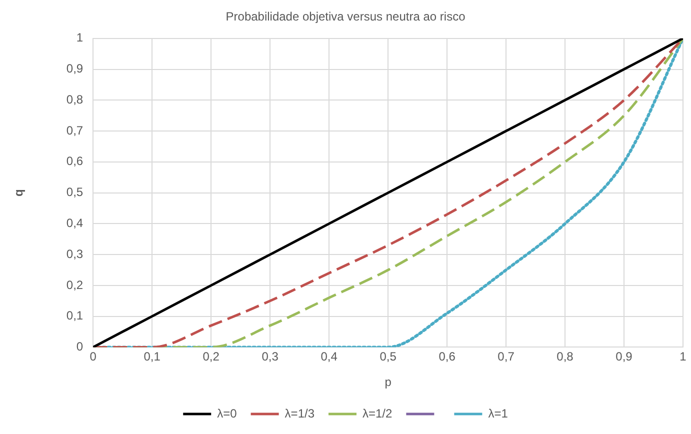  What do you see at coordinates (388, 357) in the screenshot?
I see `x-tick-label: 0,5` at bounding box center [388, 357].